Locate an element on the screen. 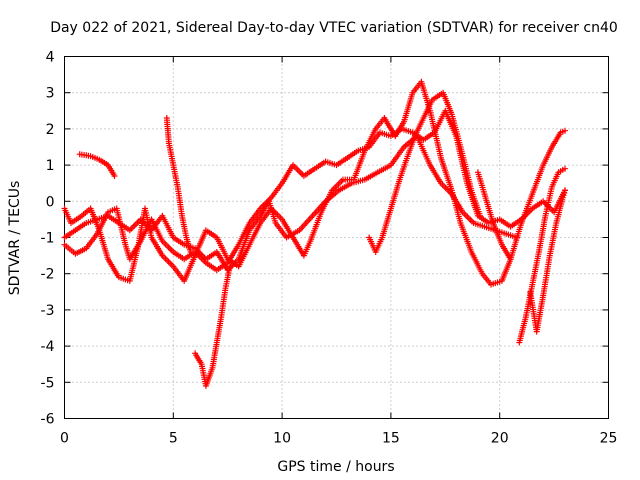 This screenshot has height=480, width=640. y-tick-label: 3 is located at coordinates (50, 94).